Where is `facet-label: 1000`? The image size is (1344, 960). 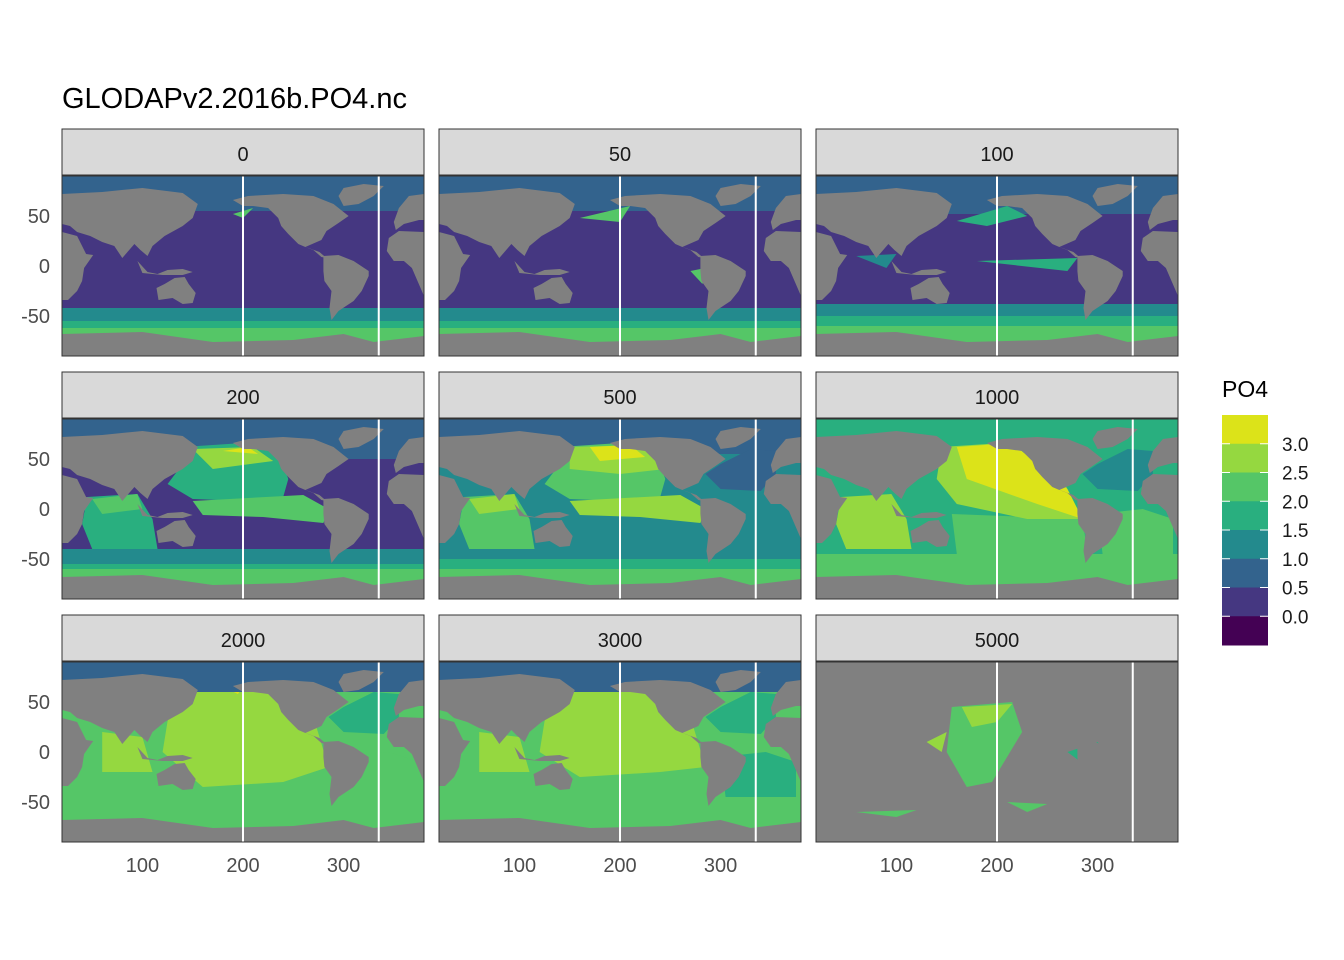
facet-label: 1000 is located at coordinates (997, 398).